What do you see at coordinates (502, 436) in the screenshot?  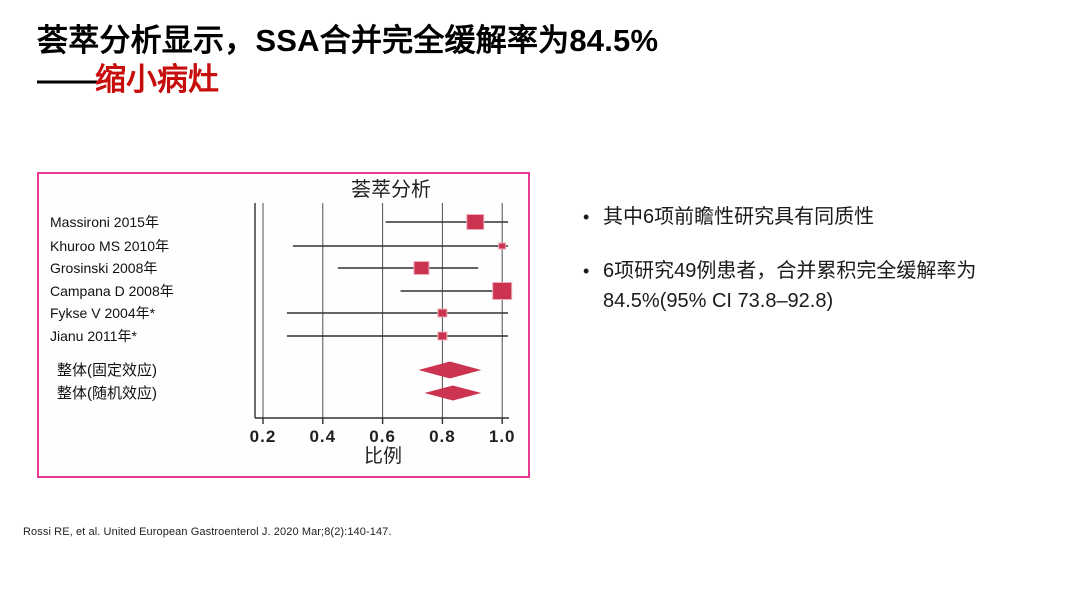 I see `x-tick-label: 1.0` at bounding box center [502, 436].